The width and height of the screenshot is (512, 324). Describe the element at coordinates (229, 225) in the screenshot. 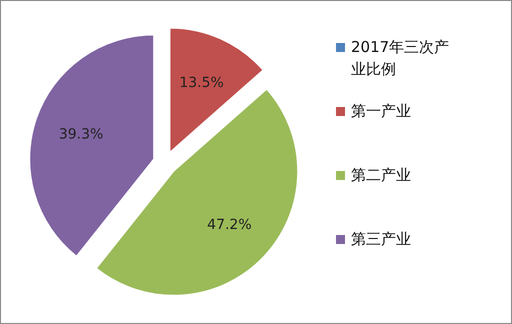

I see `data-label: 47.2%` at that location.